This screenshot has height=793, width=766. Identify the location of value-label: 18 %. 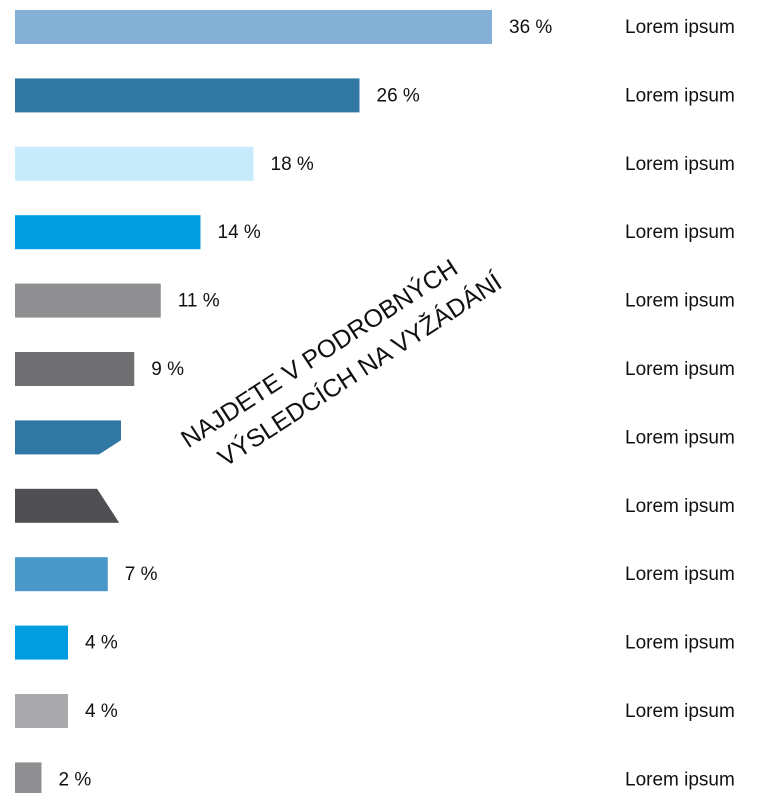
(292, 164).